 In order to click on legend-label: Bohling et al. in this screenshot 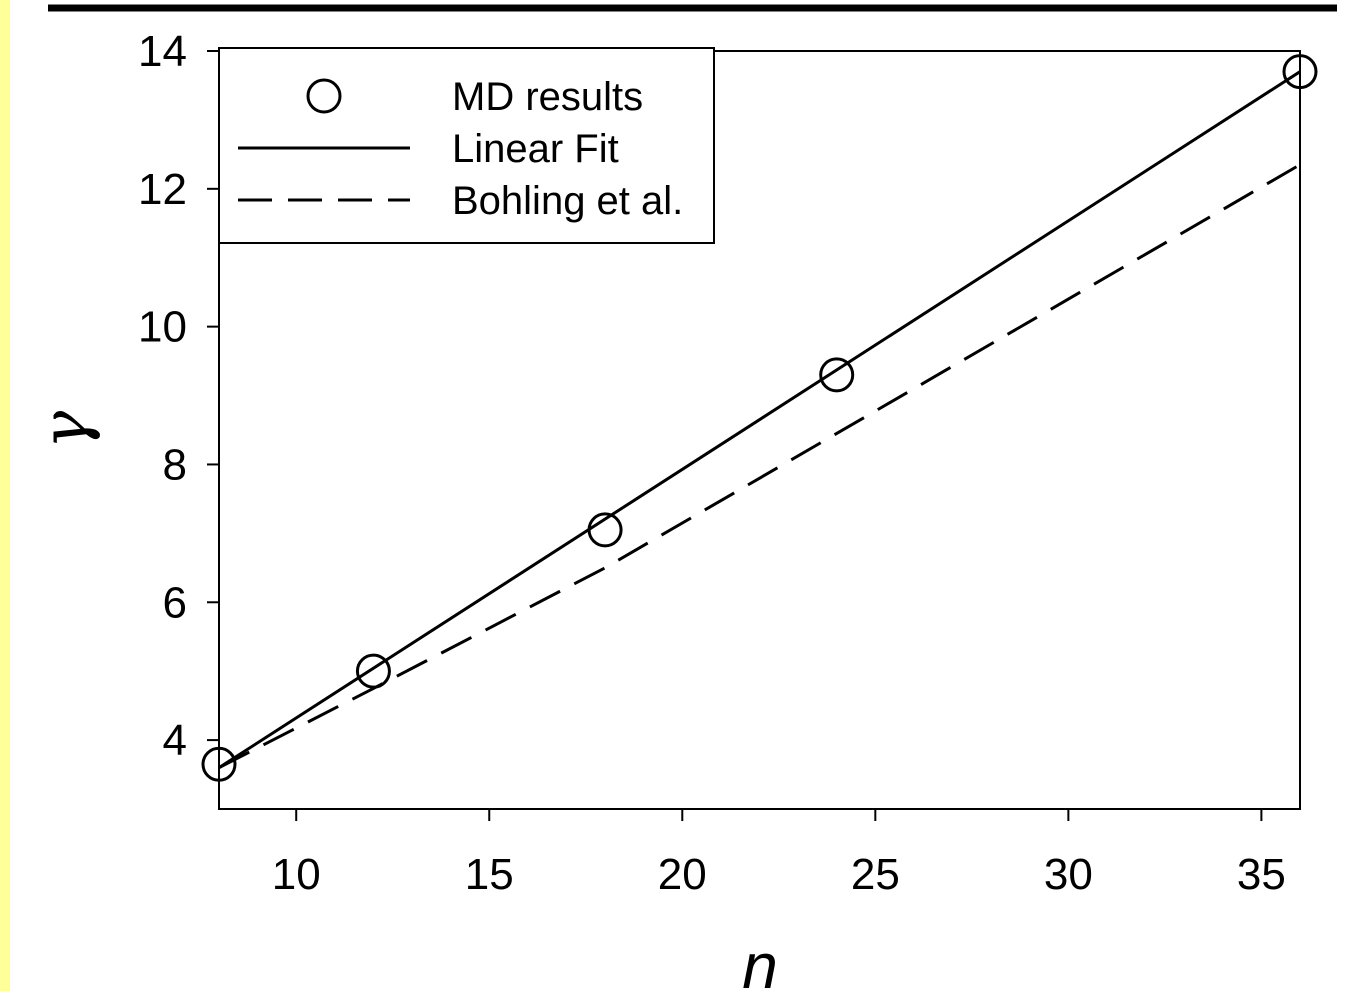, I will do `click(567, 201)`.